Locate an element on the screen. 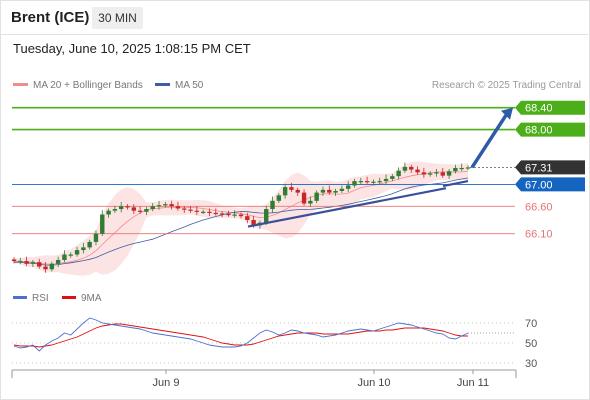 This screenshot has width=590, height=400. instrument-title: Brent (ICE) is located at coordinates (50, 17).